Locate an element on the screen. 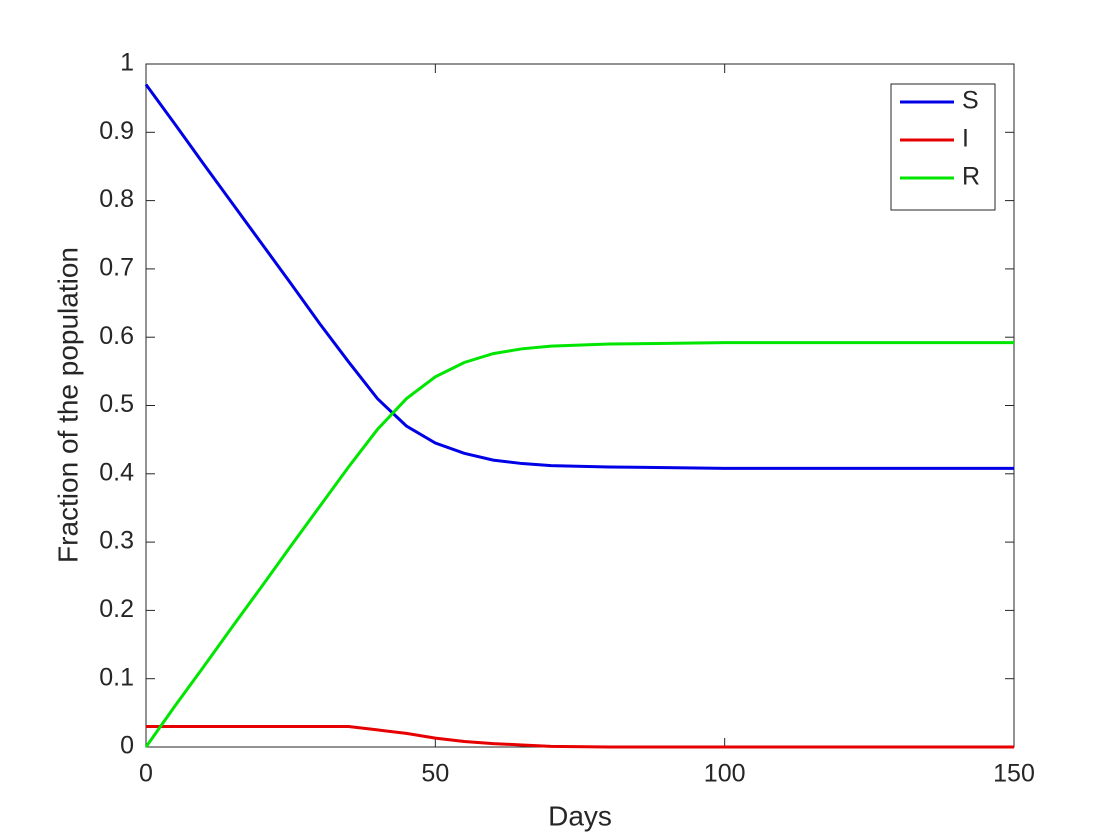 This screenshot has height=840, width=1120. y-tick-label: 1 is located at coordinates (127, 63).